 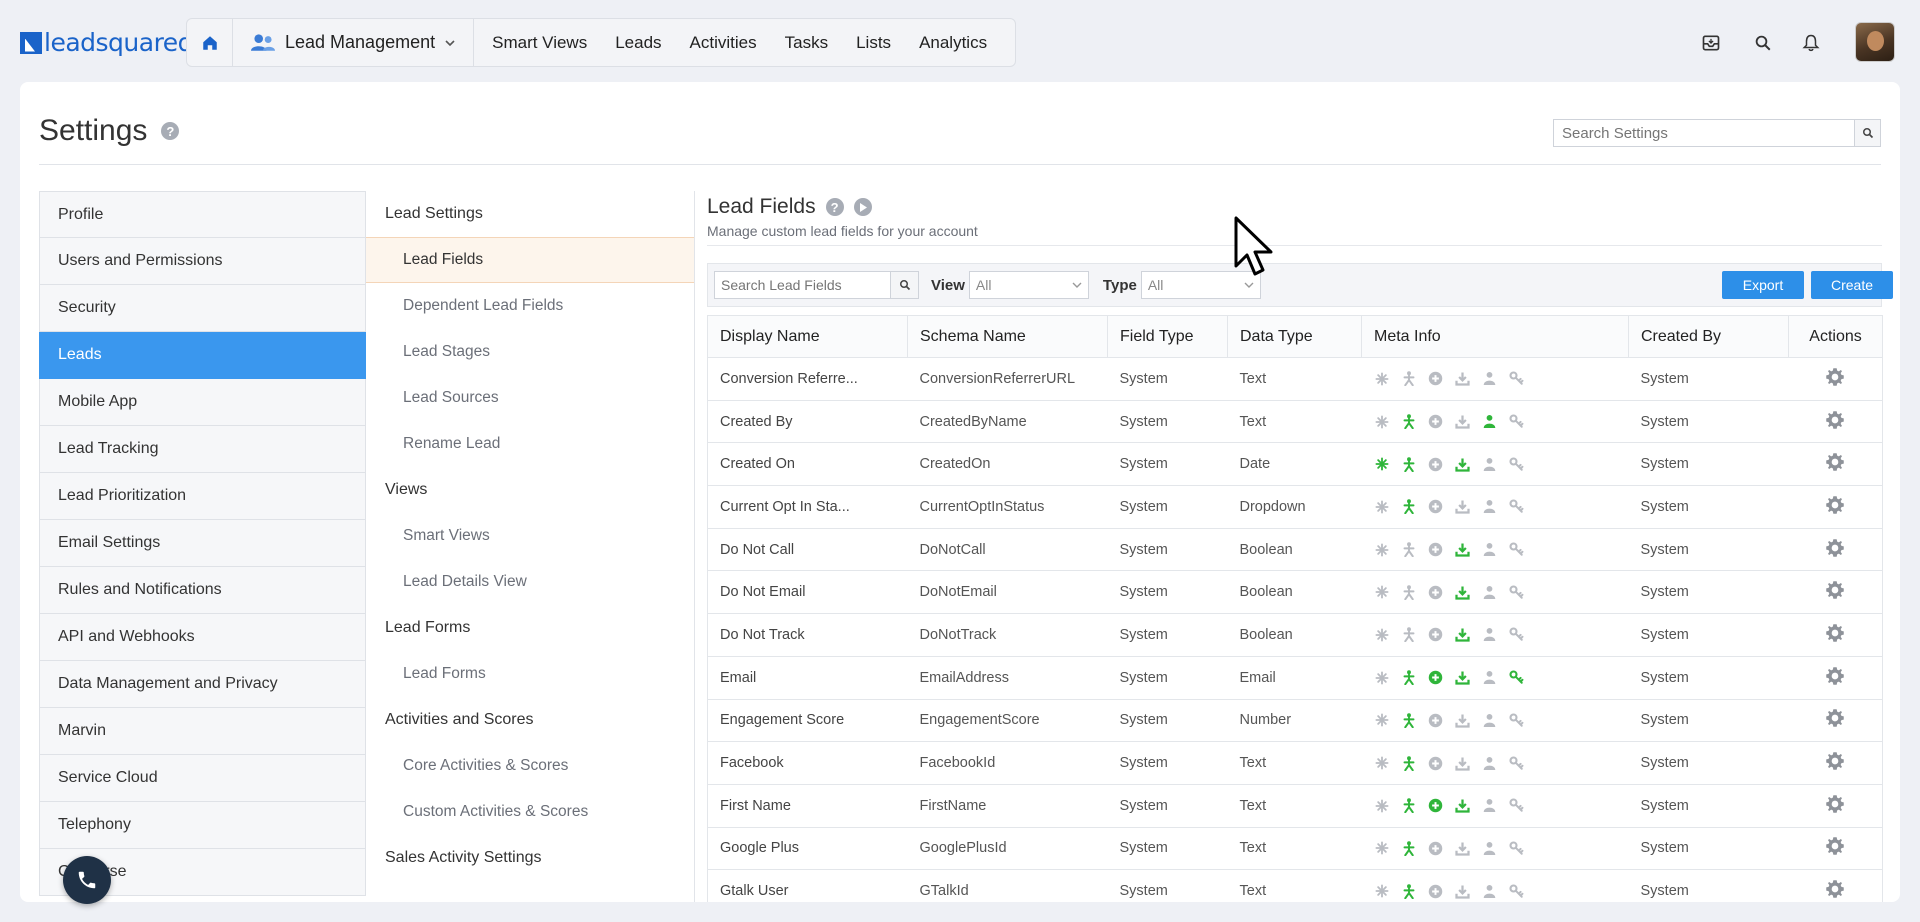 What do you see at coordinates (210, 42) in the screenshot?
I see `home-button` at bounding box center [210, 42].